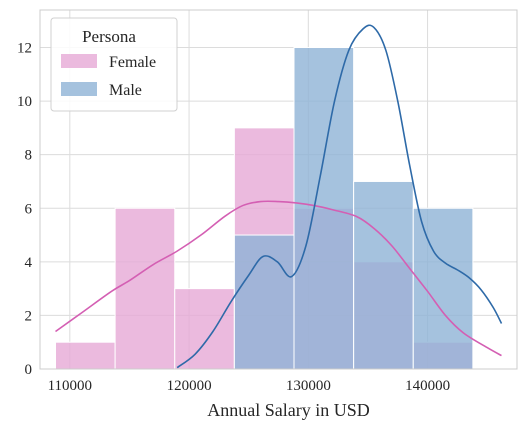 This screenshot has width=532, height=433. What do you see at coordinates (29, 263) in the screenshot?
I see `y-tick-label: 4` at bounding box center [29, 263].